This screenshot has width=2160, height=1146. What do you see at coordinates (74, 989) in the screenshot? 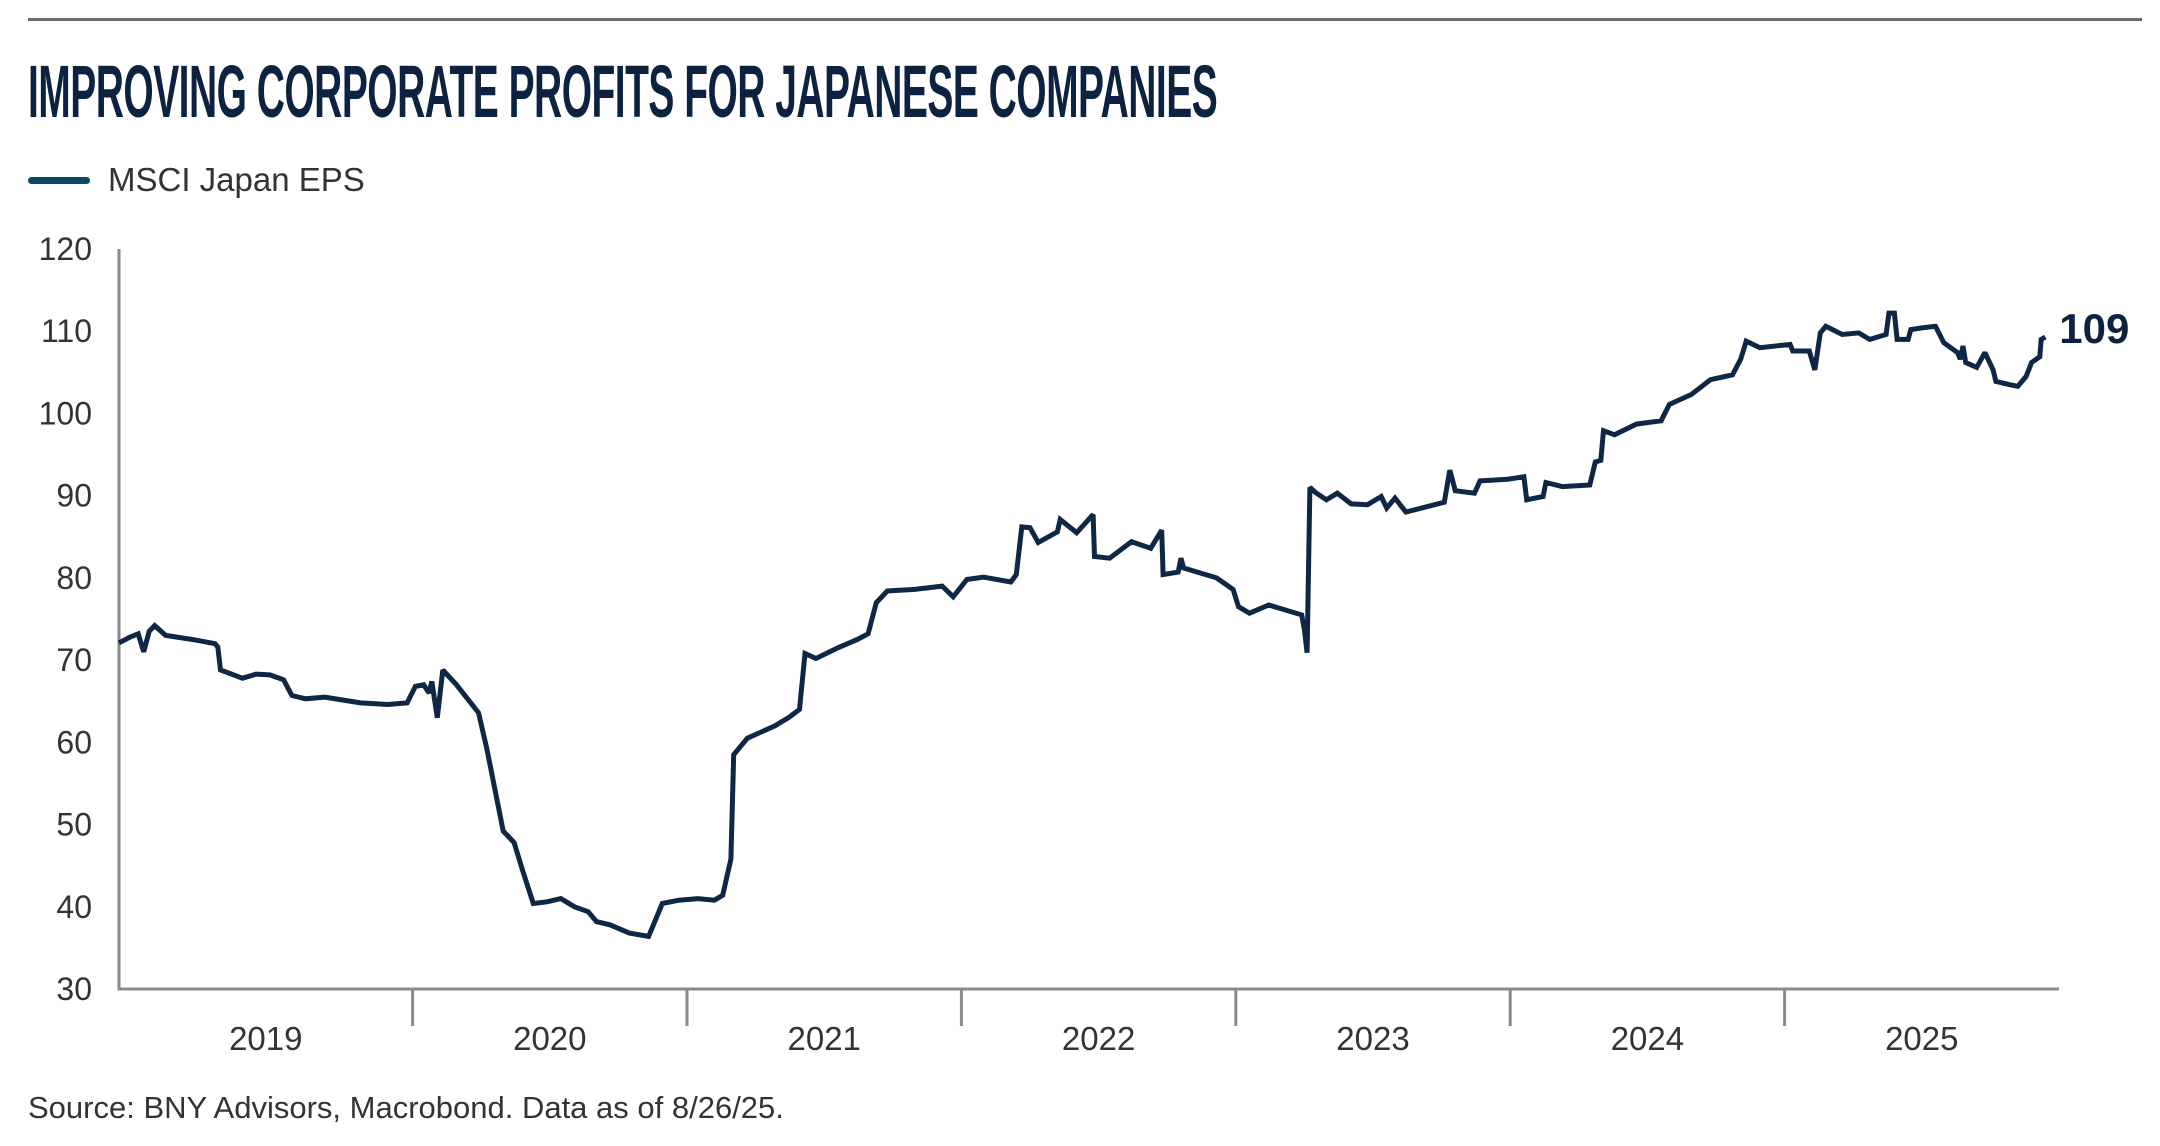
I see `y-tick-label: 30` at bounding box center [74, 989].